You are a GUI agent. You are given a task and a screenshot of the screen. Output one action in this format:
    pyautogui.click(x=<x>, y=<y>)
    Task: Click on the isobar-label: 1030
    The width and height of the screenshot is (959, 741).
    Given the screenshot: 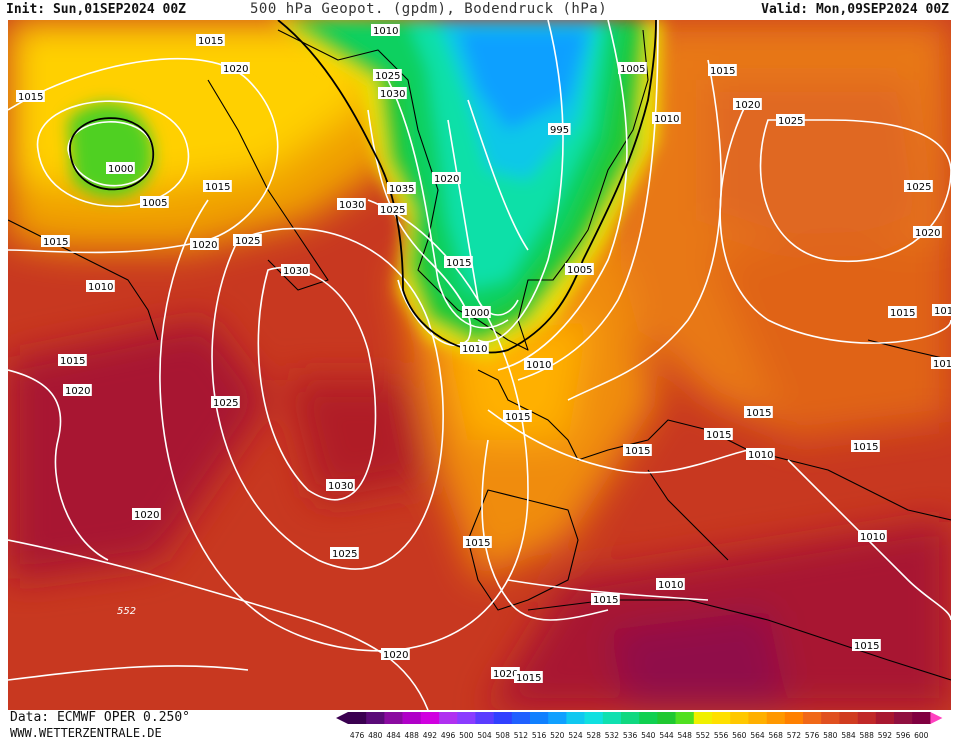 What is the action you would take?
    pyautogui.click(x=340, y=485)
    